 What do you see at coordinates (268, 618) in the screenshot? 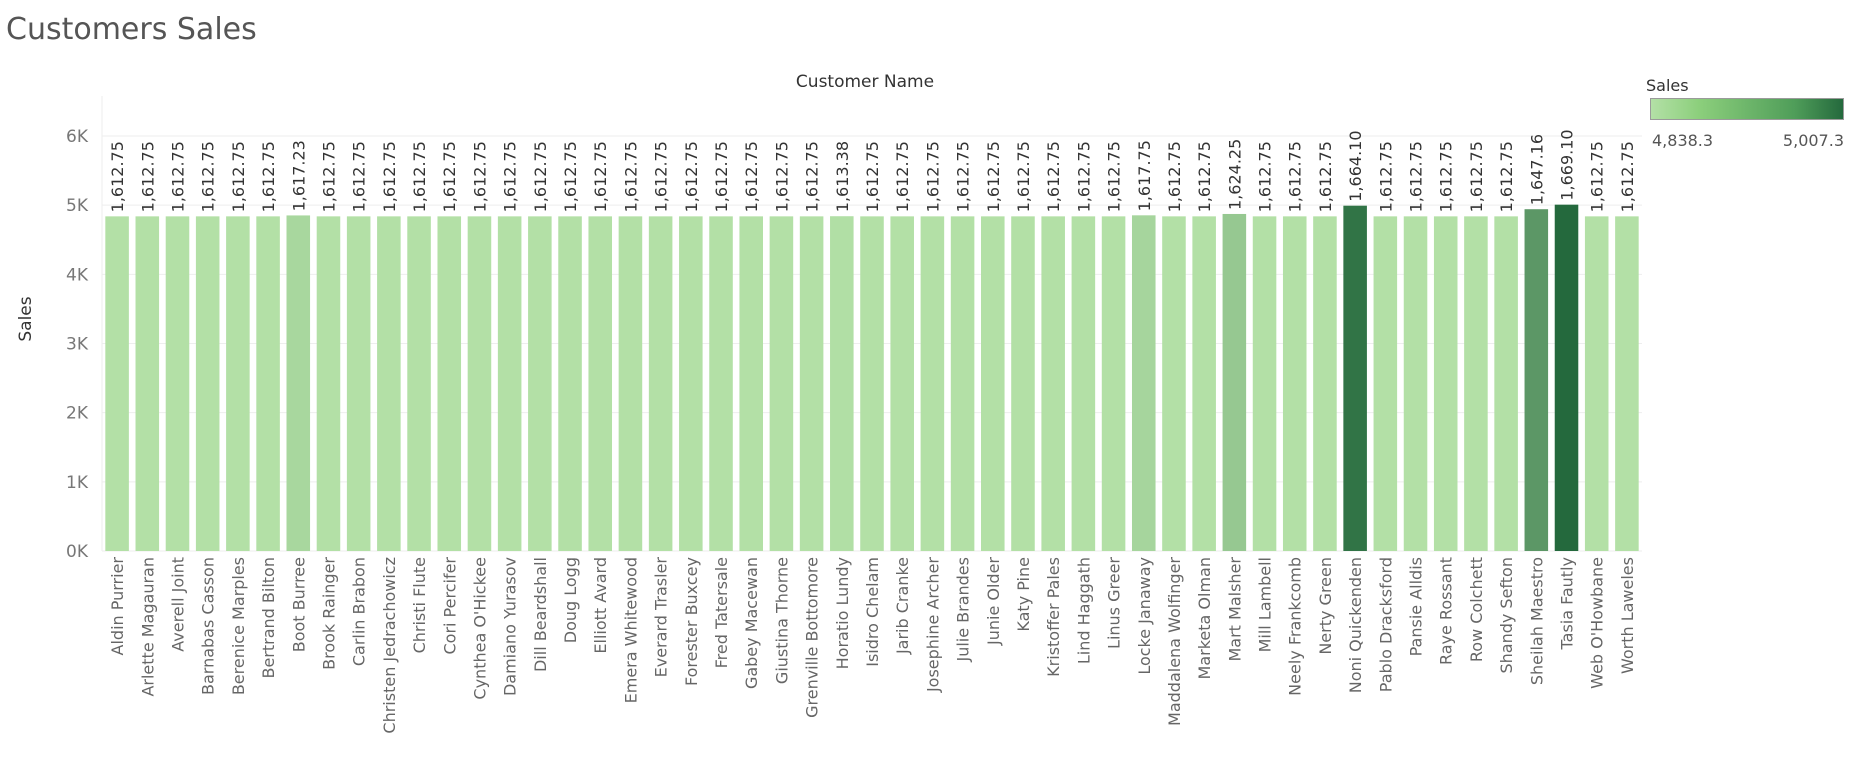
I see `x-tick-label: Bertrand Bilton` at bounding box center [268, 618].